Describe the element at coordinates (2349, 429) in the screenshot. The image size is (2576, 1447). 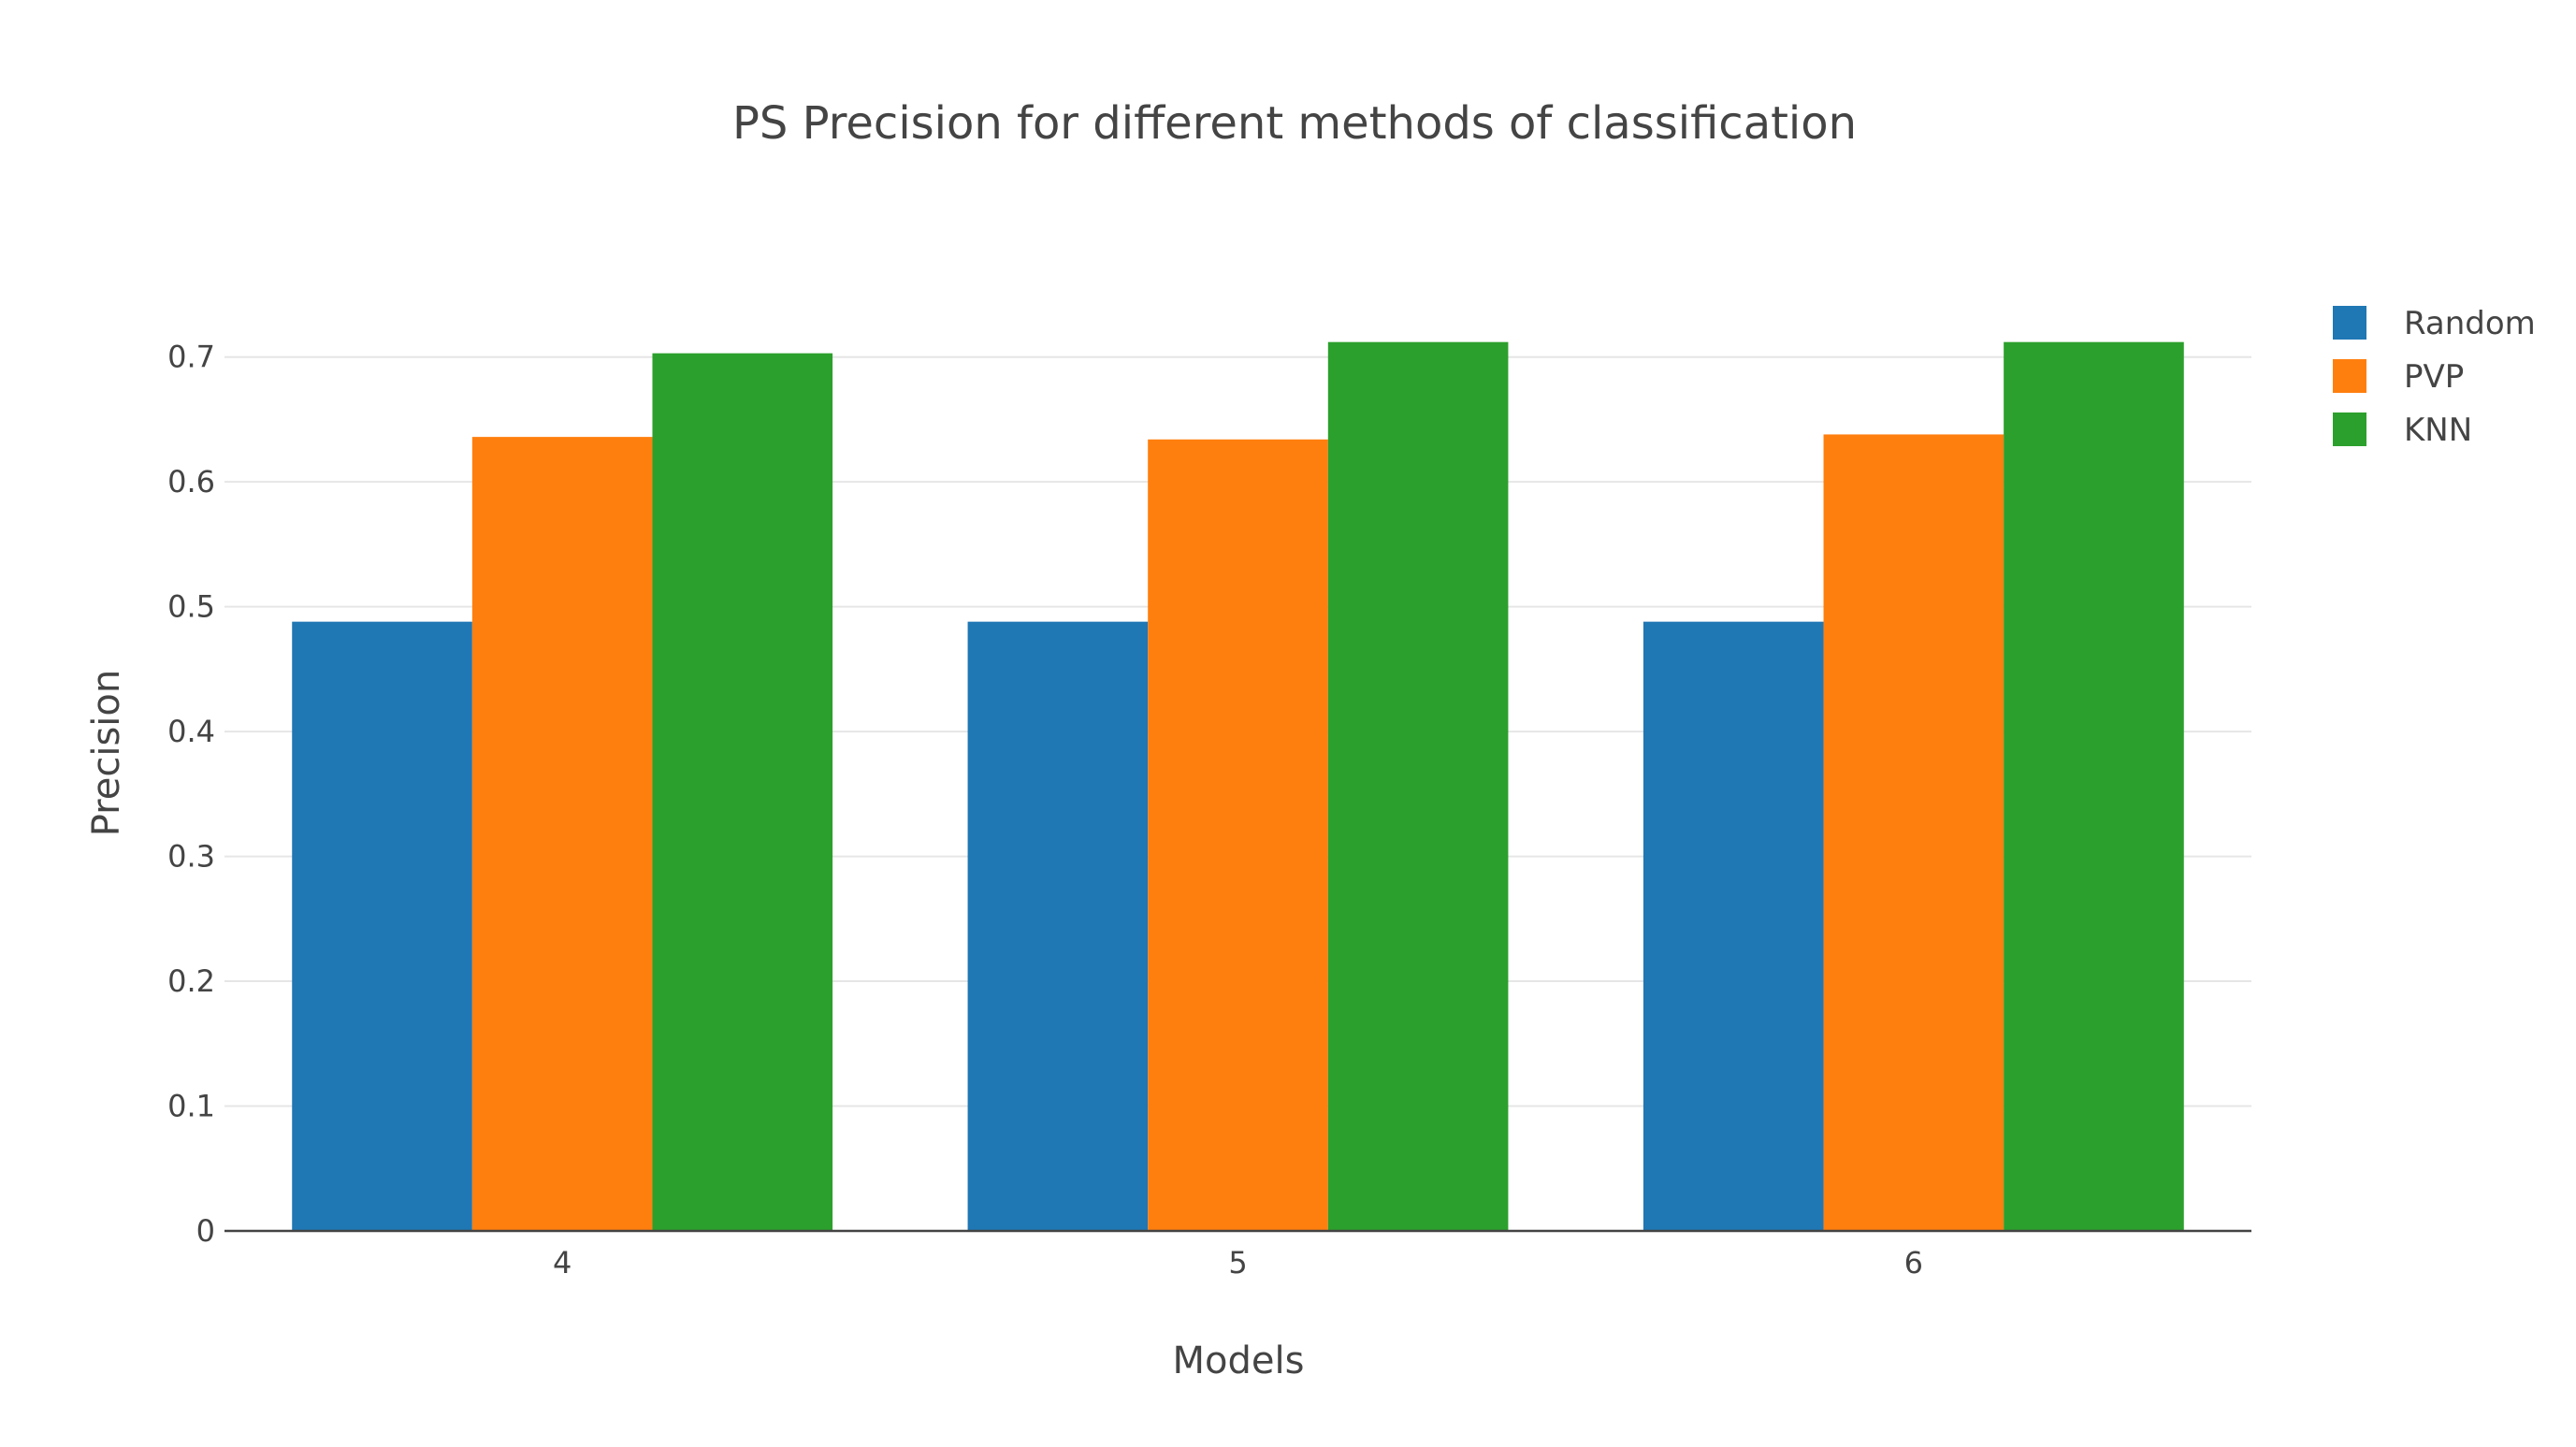
I see `legend-swatch-knn` at that location.